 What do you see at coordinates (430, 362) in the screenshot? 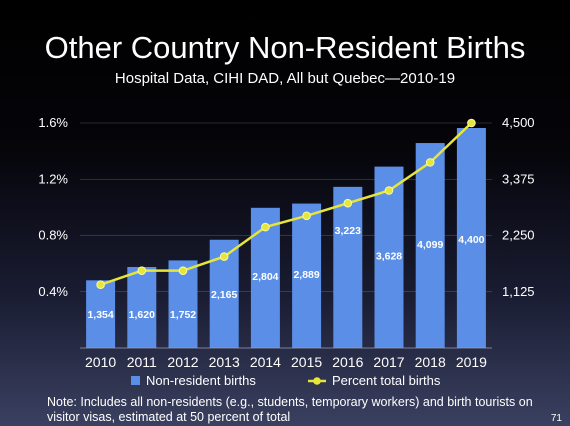
I see `x-tick-label: 2018` at bounding box center [430, 362].